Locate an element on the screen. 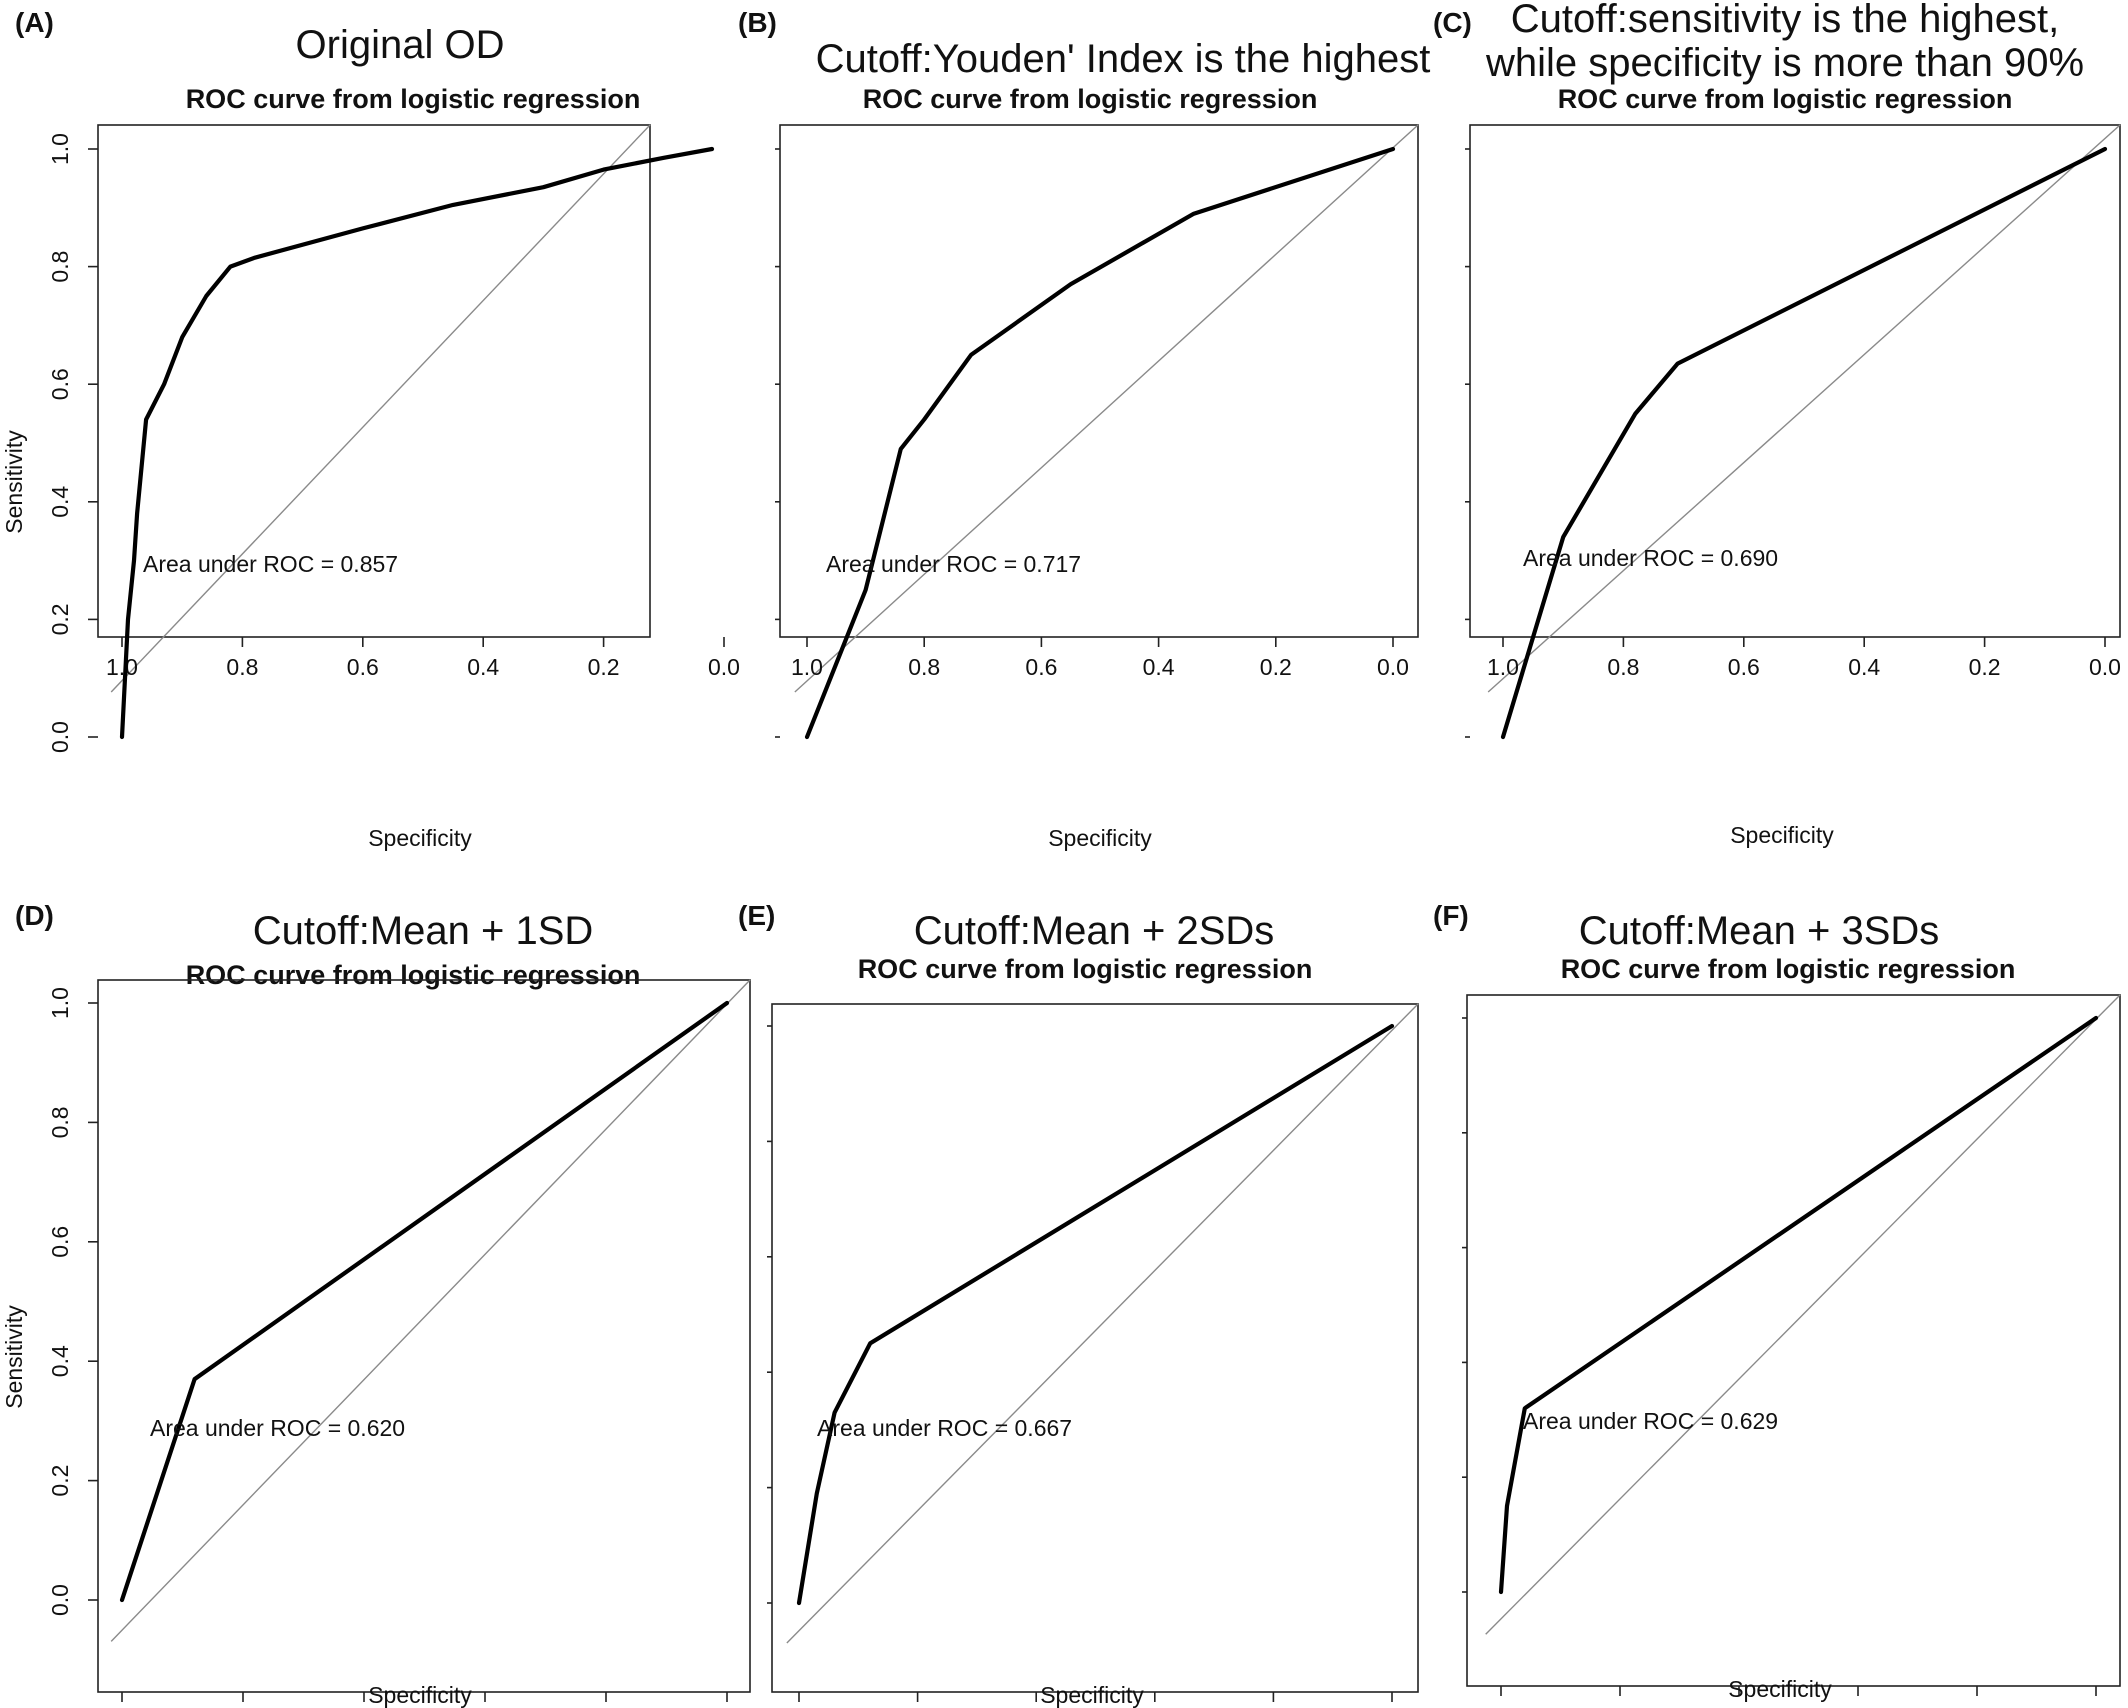 The image size is (2128, 1708). panel-letter: (D) is located at coordinates (34, 915).